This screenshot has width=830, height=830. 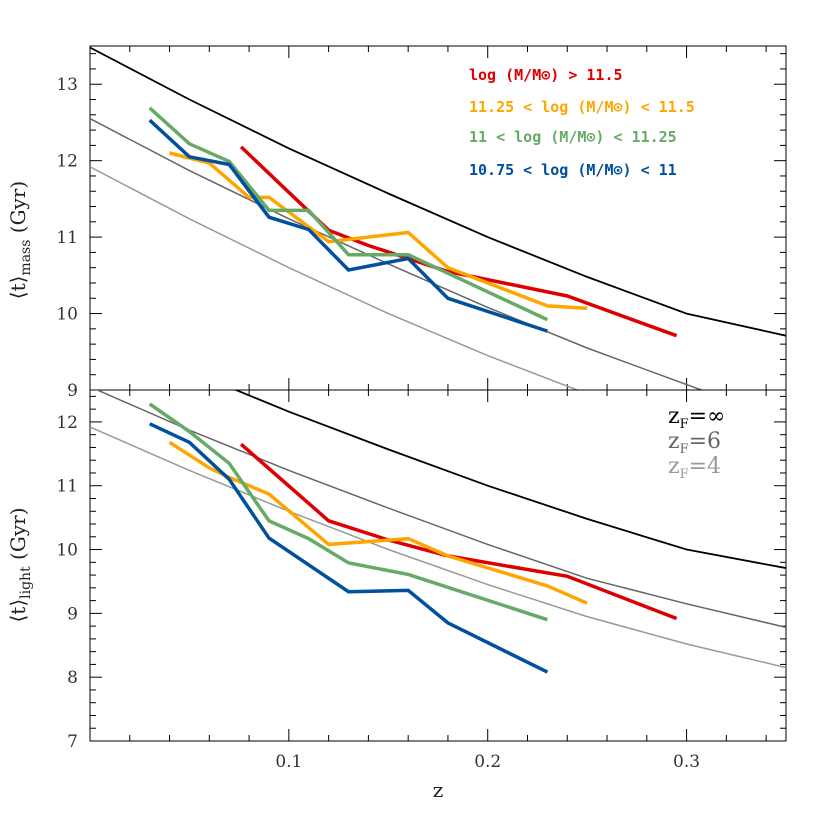 I want to click on y-tick-label: 7, so click(x=72, y=742).